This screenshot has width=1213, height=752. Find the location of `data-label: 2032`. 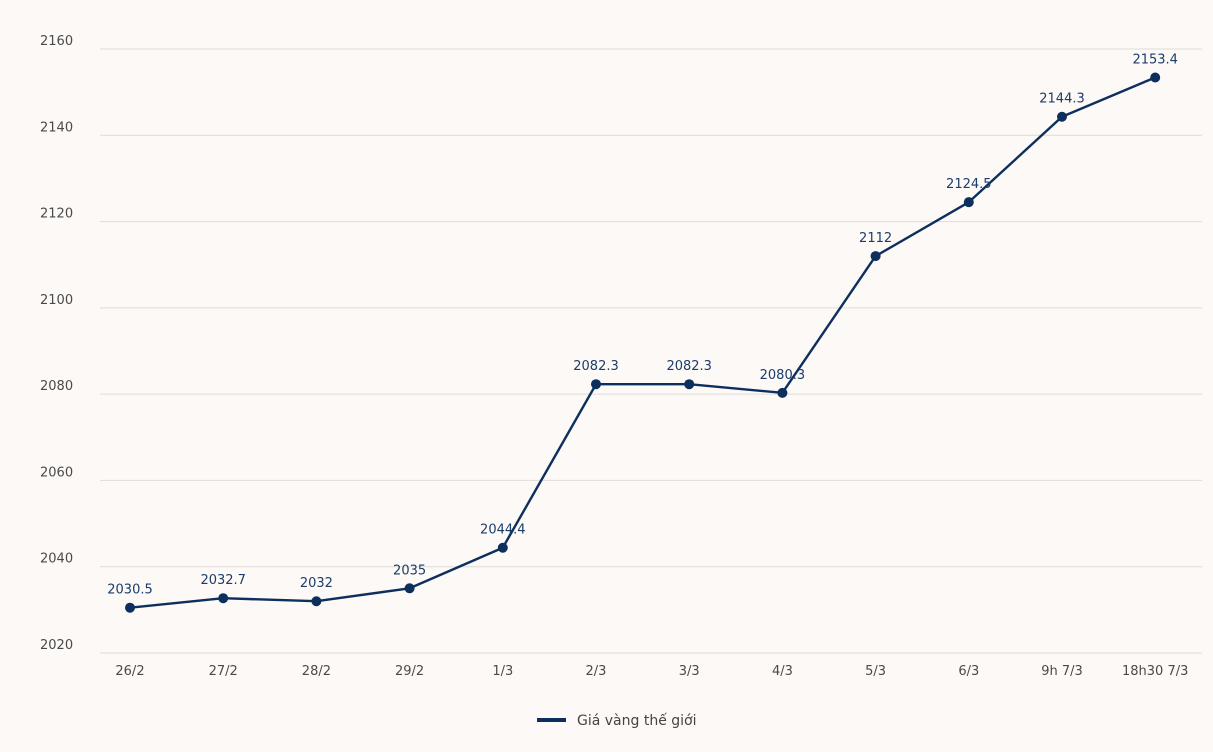

data-label: 2032 is located at coordinates (316, 583).